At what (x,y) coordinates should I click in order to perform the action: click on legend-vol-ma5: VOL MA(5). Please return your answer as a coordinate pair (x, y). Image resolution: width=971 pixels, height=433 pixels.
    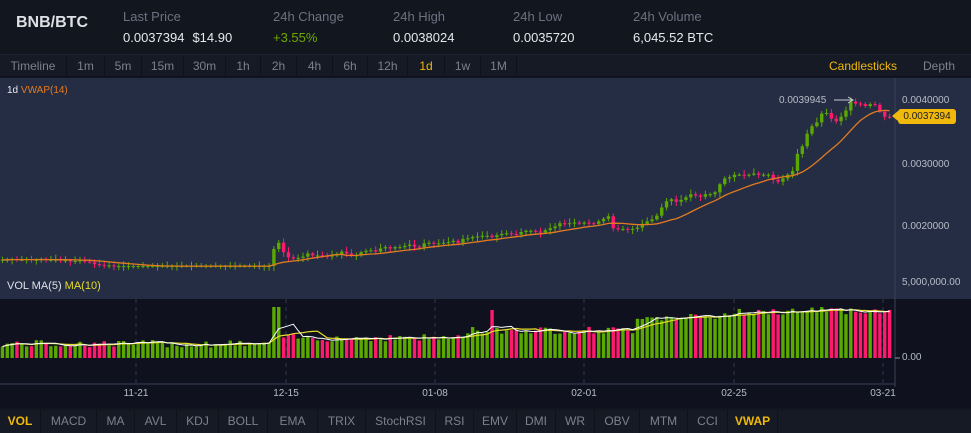
    Looking at the image, I should click on (34, 286).